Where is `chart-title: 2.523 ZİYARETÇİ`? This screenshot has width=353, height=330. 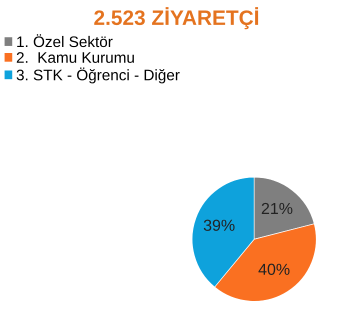 chart-title: 2.523 ZİYARETÇİ is located at coordinates (176, 18).